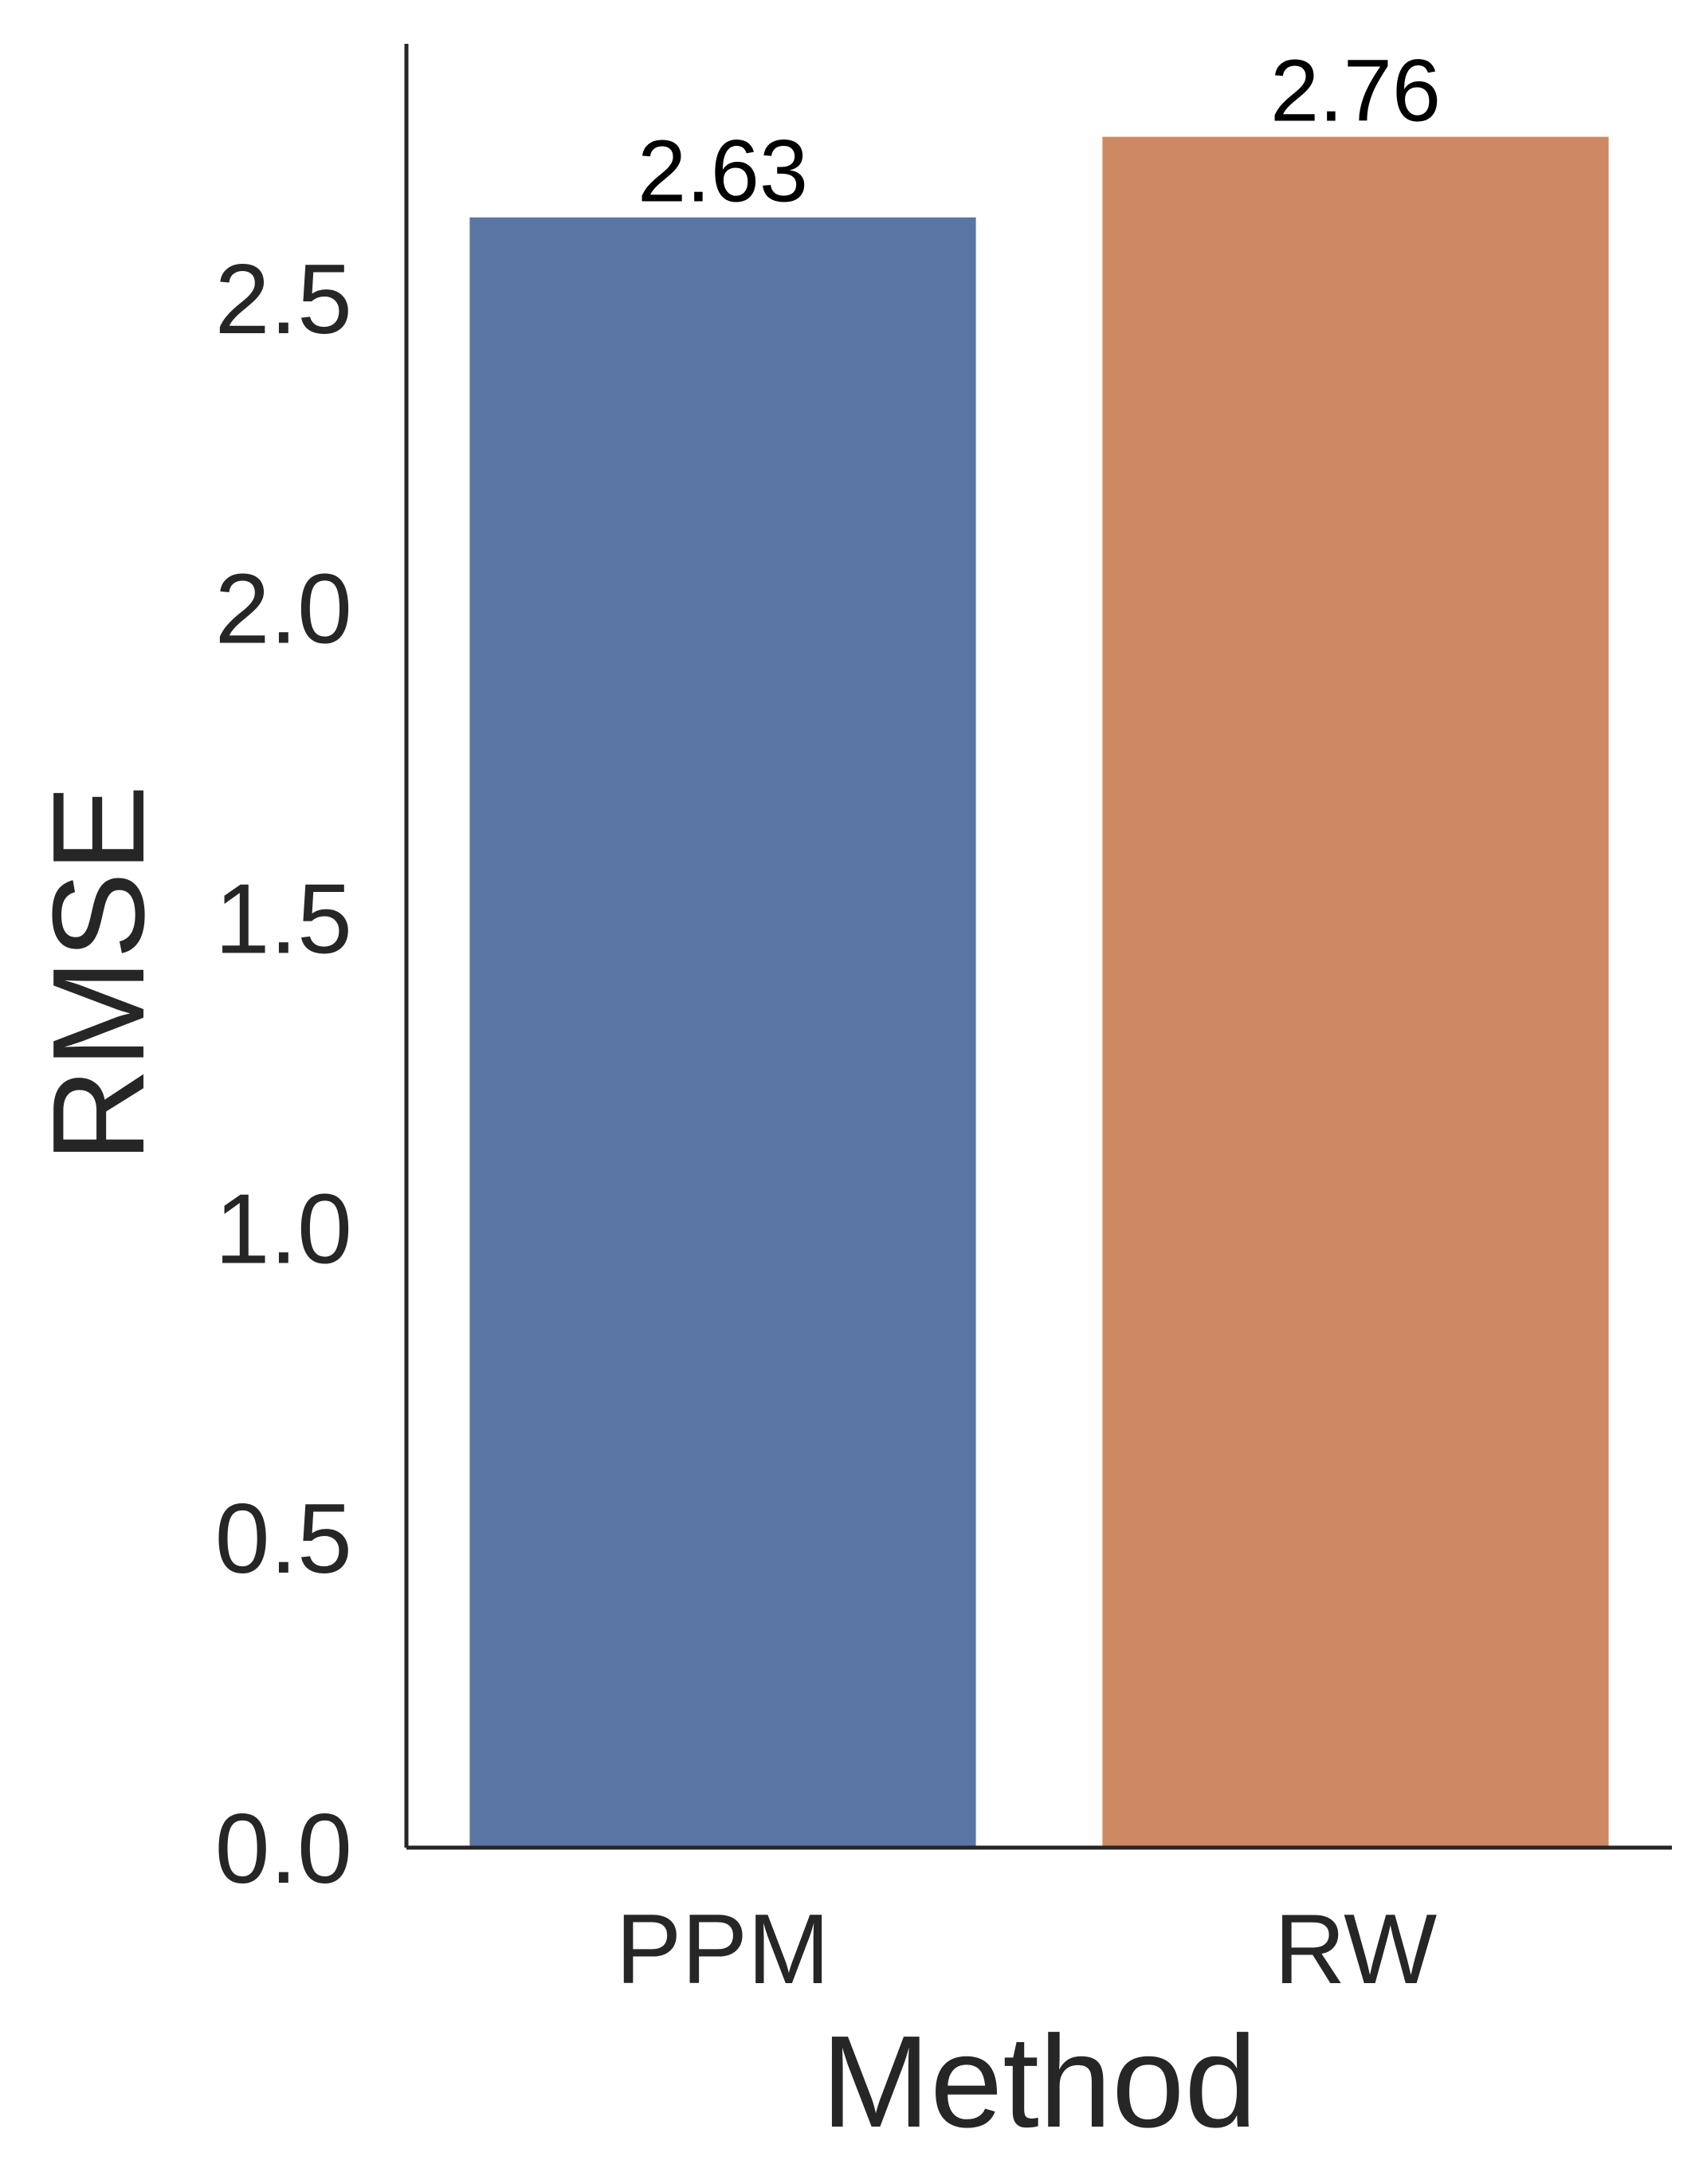  Describe the element at coordinates (1355, 91) in the screenshot. I see `bar-value-label: 2.76` at that location.